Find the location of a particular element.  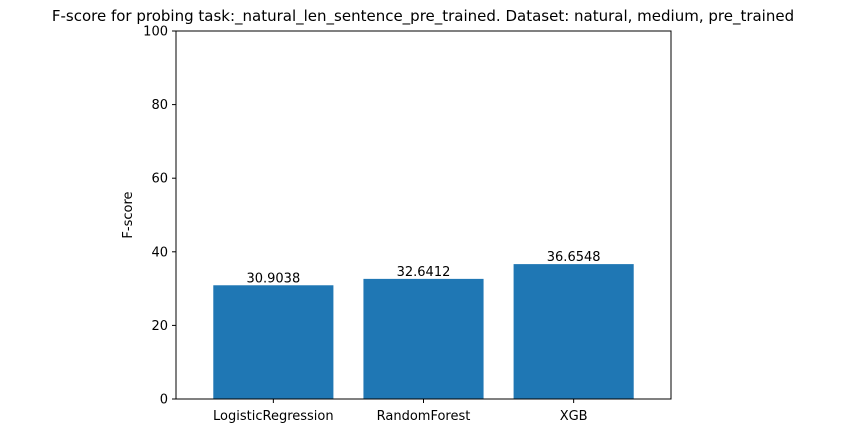

data-label: 32.6412 is located at coordinates (424, 272).